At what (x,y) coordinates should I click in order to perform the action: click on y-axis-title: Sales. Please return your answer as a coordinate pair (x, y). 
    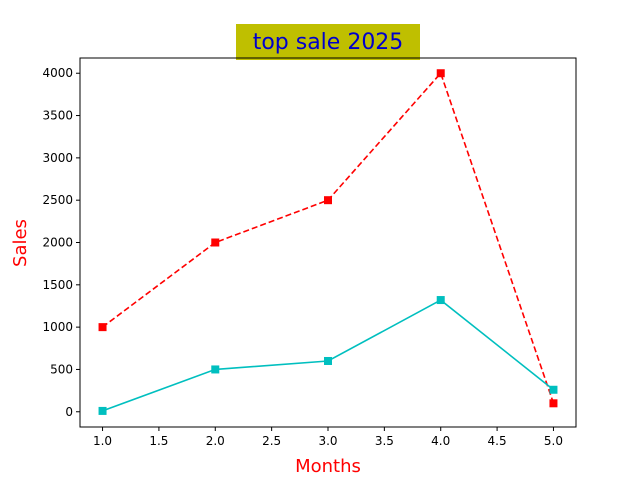
    Looking at the image, I should click on (20, 243).